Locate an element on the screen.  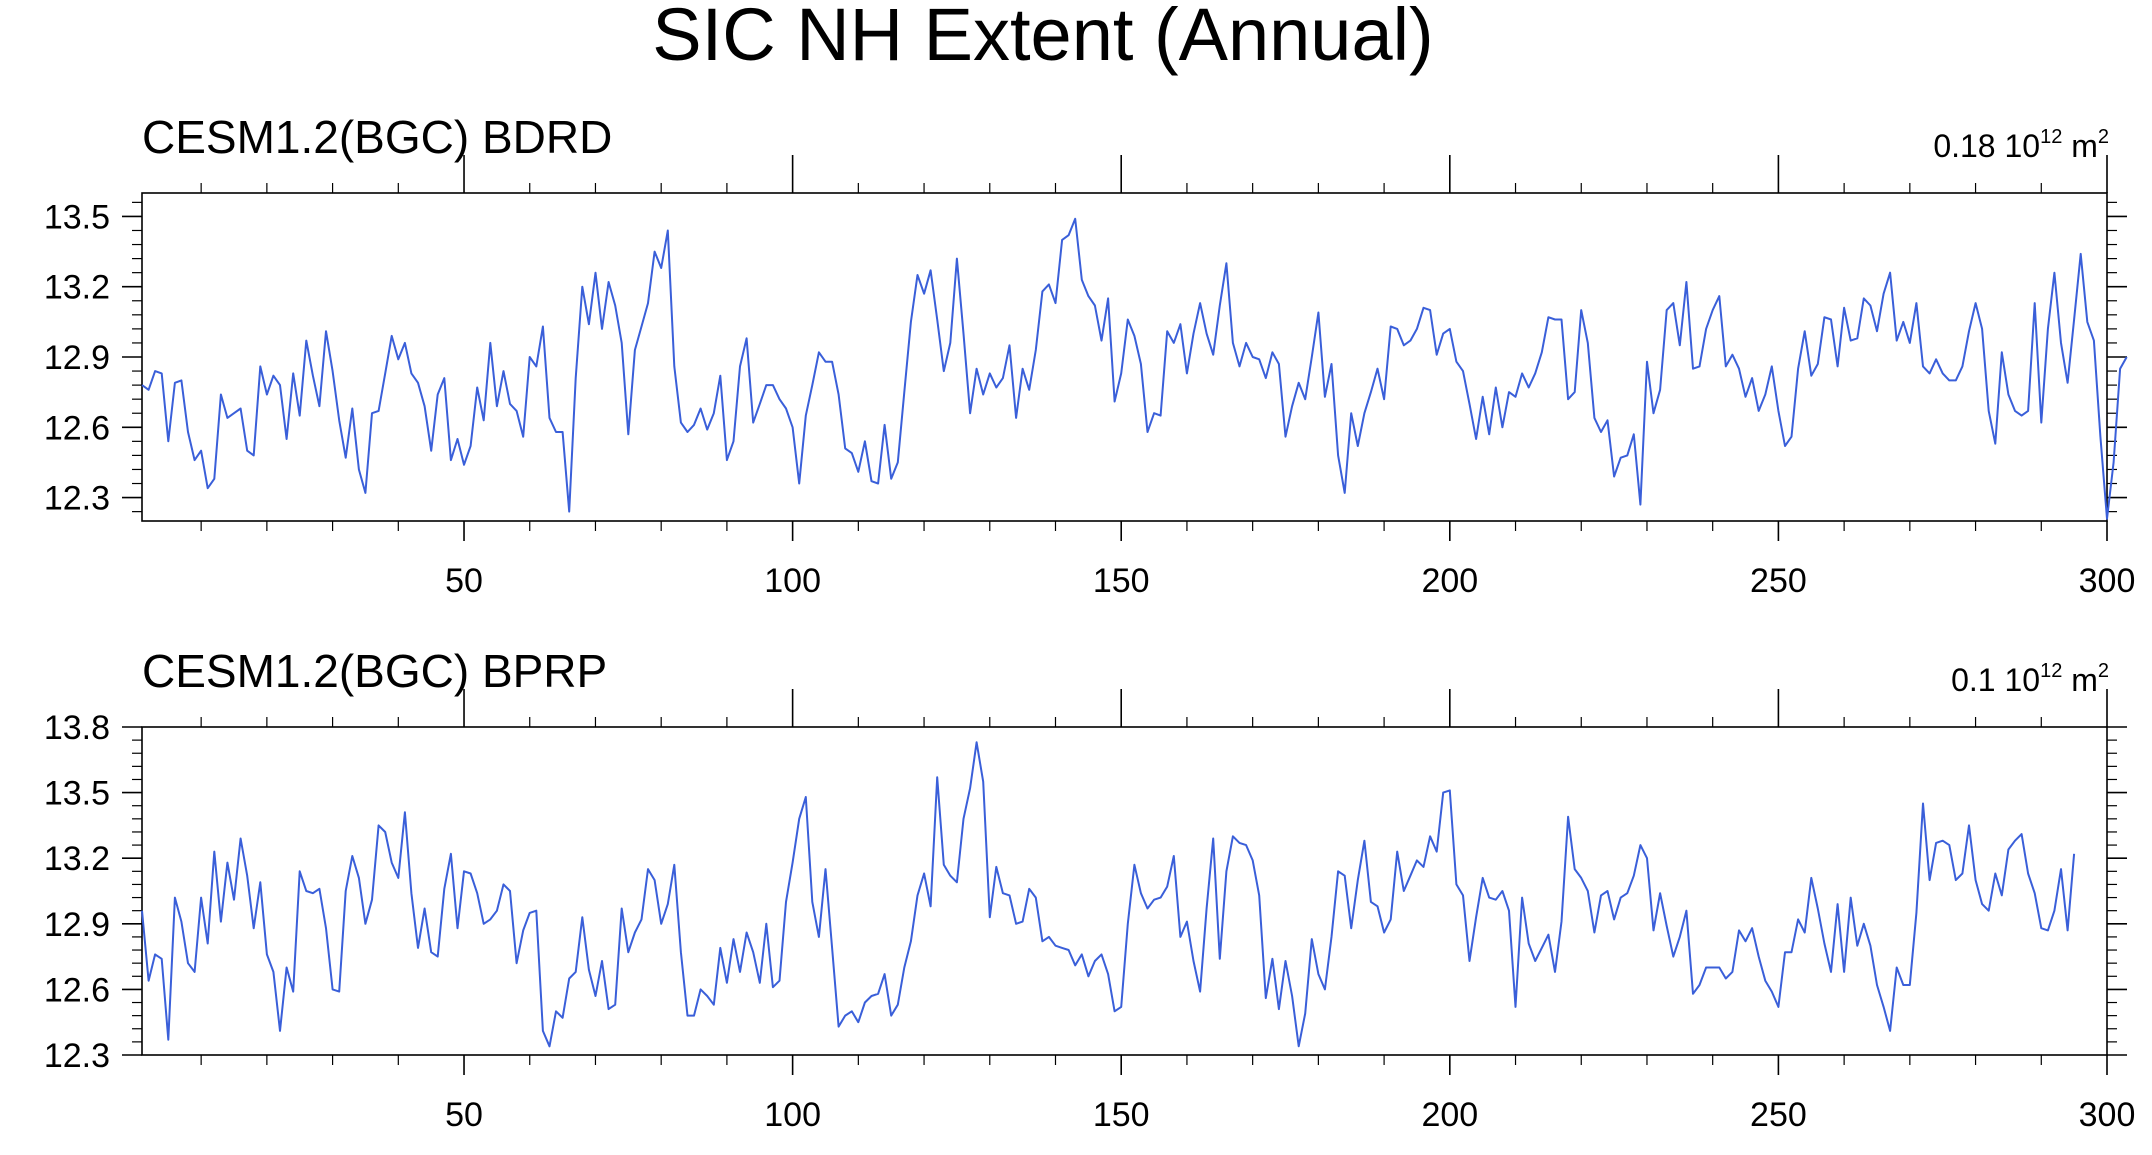
panel-stat-label: 0.1 1012 m2 is located at coordinates (2030, 679).